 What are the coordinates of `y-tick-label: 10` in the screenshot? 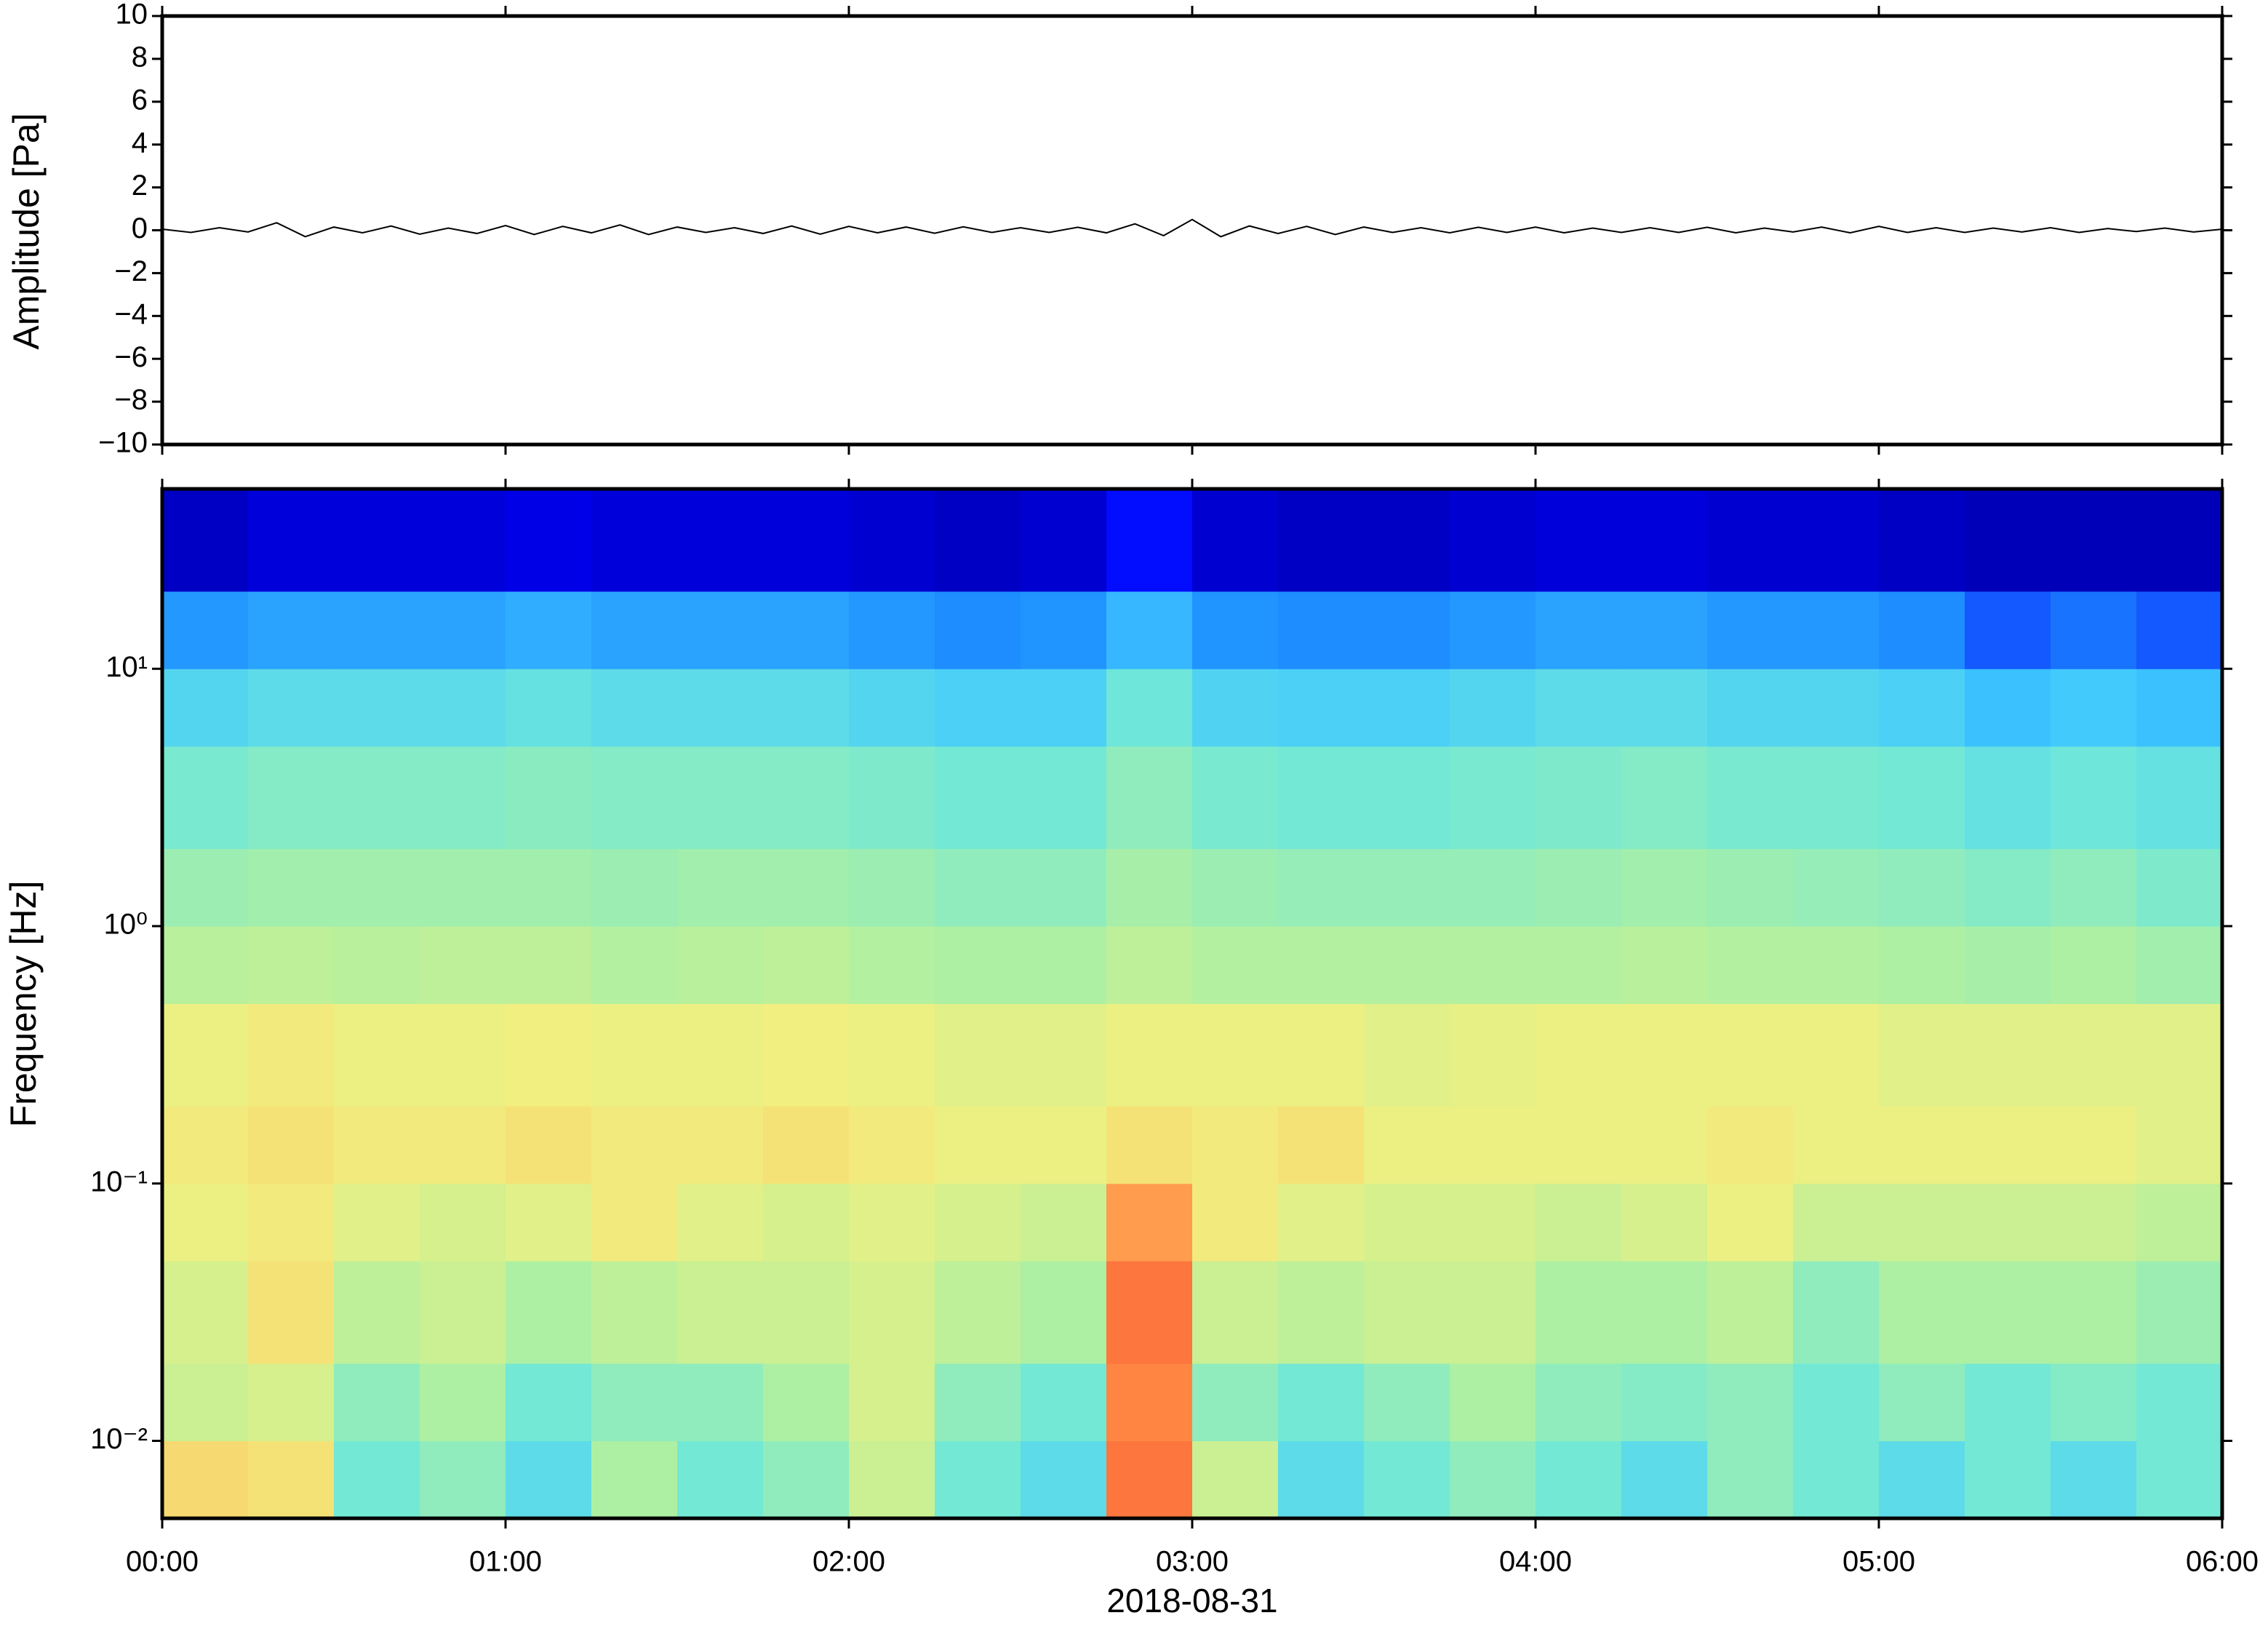 It's located at (132, 15).